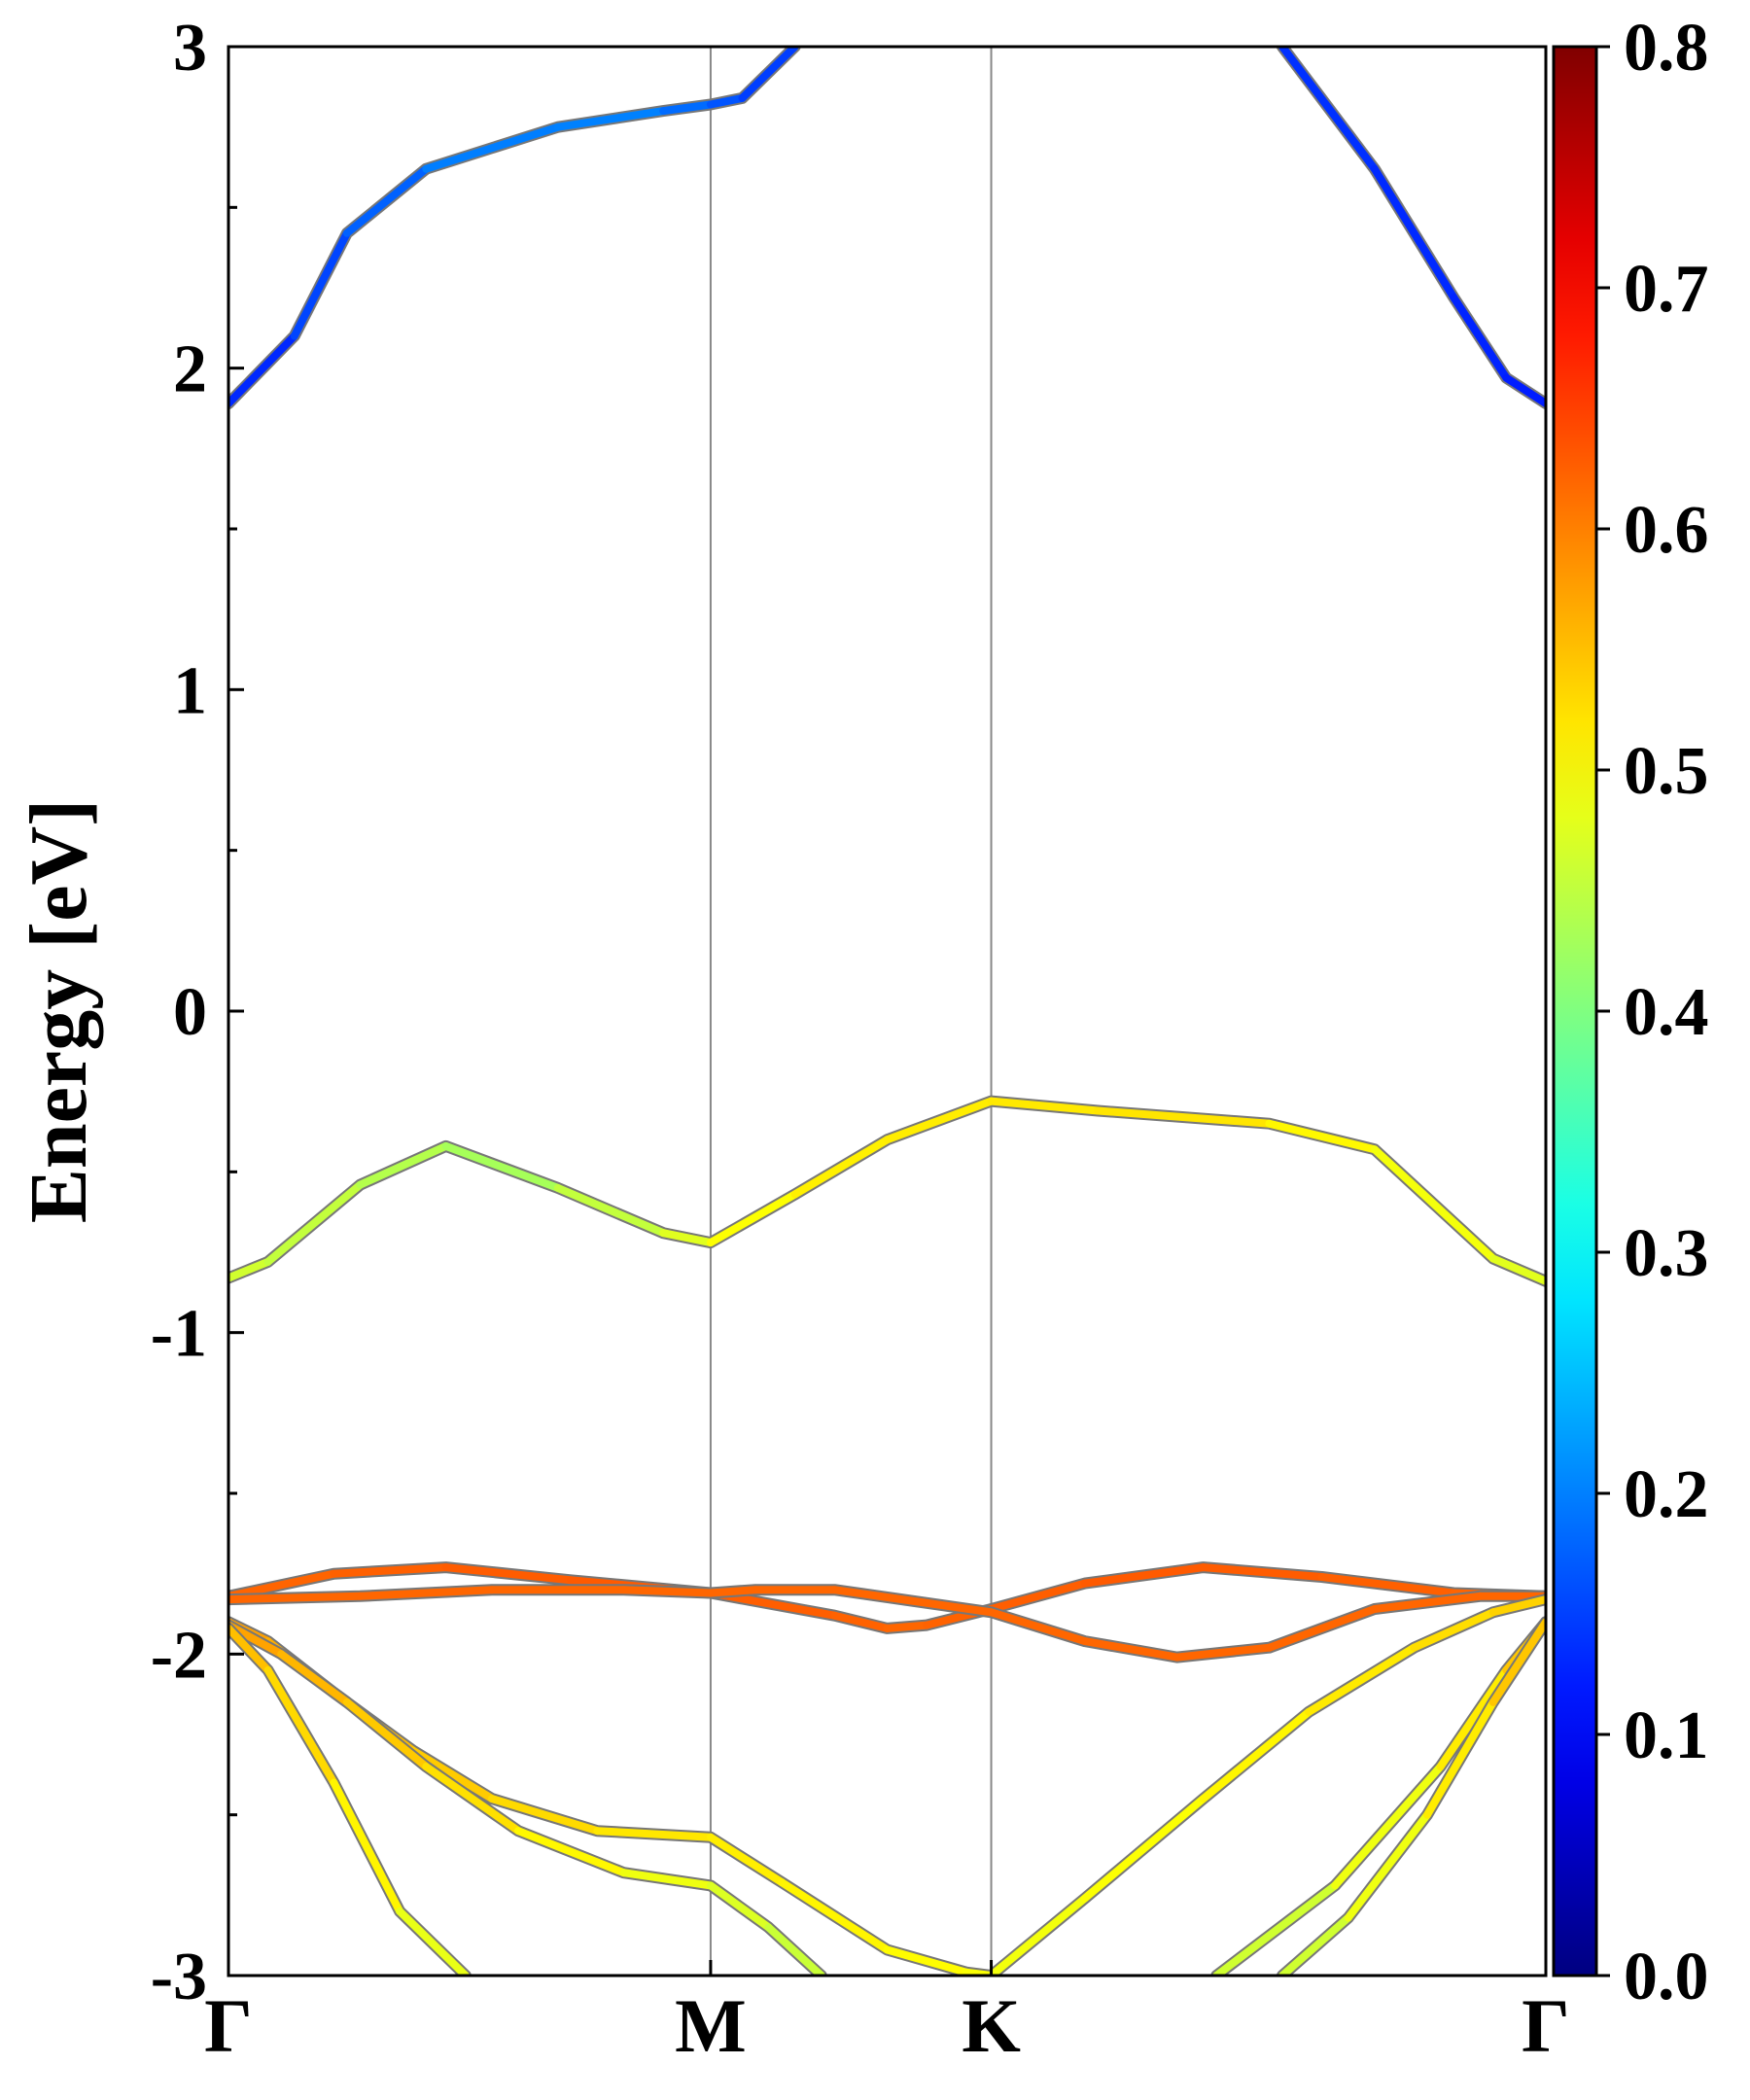 Image resolution: width=1750 pixels, height=2100 pixels. What do you see at coordinates (1666, 1977) in the screenshot?
I see `colorbar-tick-label: 0.0` at bounding box center [1666, 1977].